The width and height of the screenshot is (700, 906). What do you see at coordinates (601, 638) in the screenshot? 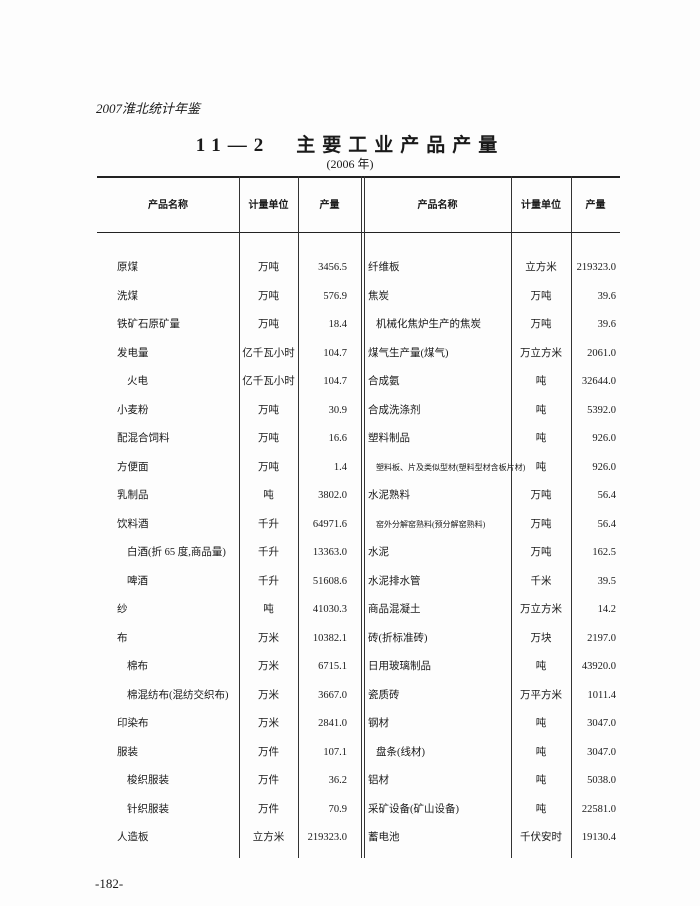
I see `output-value: 2197.0` at bounding box center [601, 638].